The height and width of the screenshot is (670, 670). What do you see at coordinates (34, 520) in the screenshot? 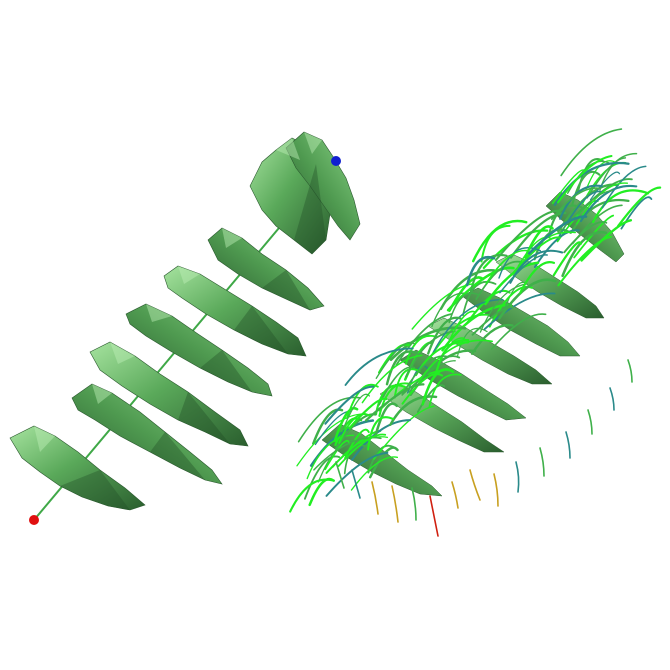
I see `axis-start-marker` at bounding box center [34, 520].